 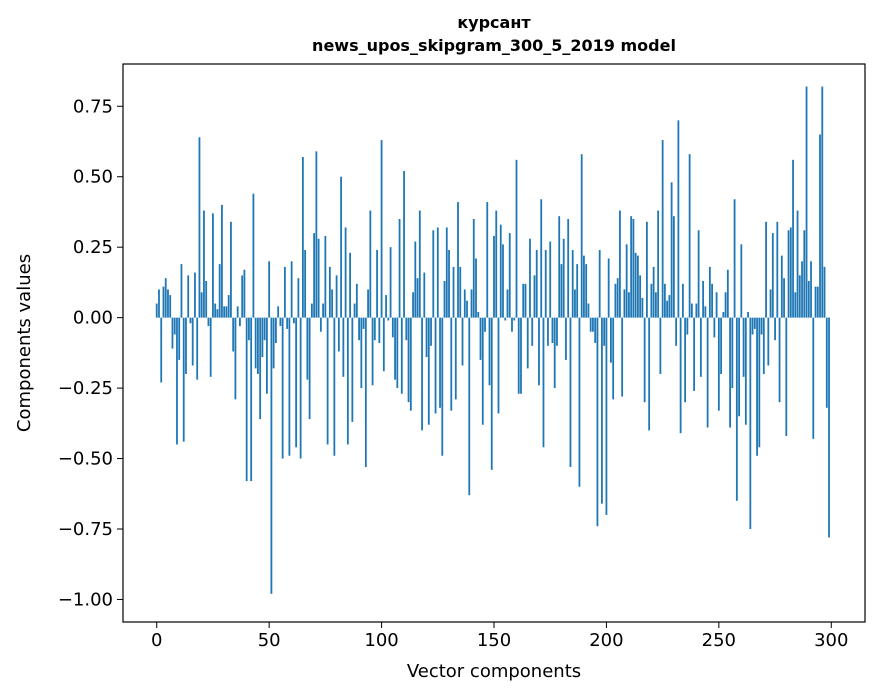 I want to click on y-tick-label: −0.50, so click(x=85, y=459).